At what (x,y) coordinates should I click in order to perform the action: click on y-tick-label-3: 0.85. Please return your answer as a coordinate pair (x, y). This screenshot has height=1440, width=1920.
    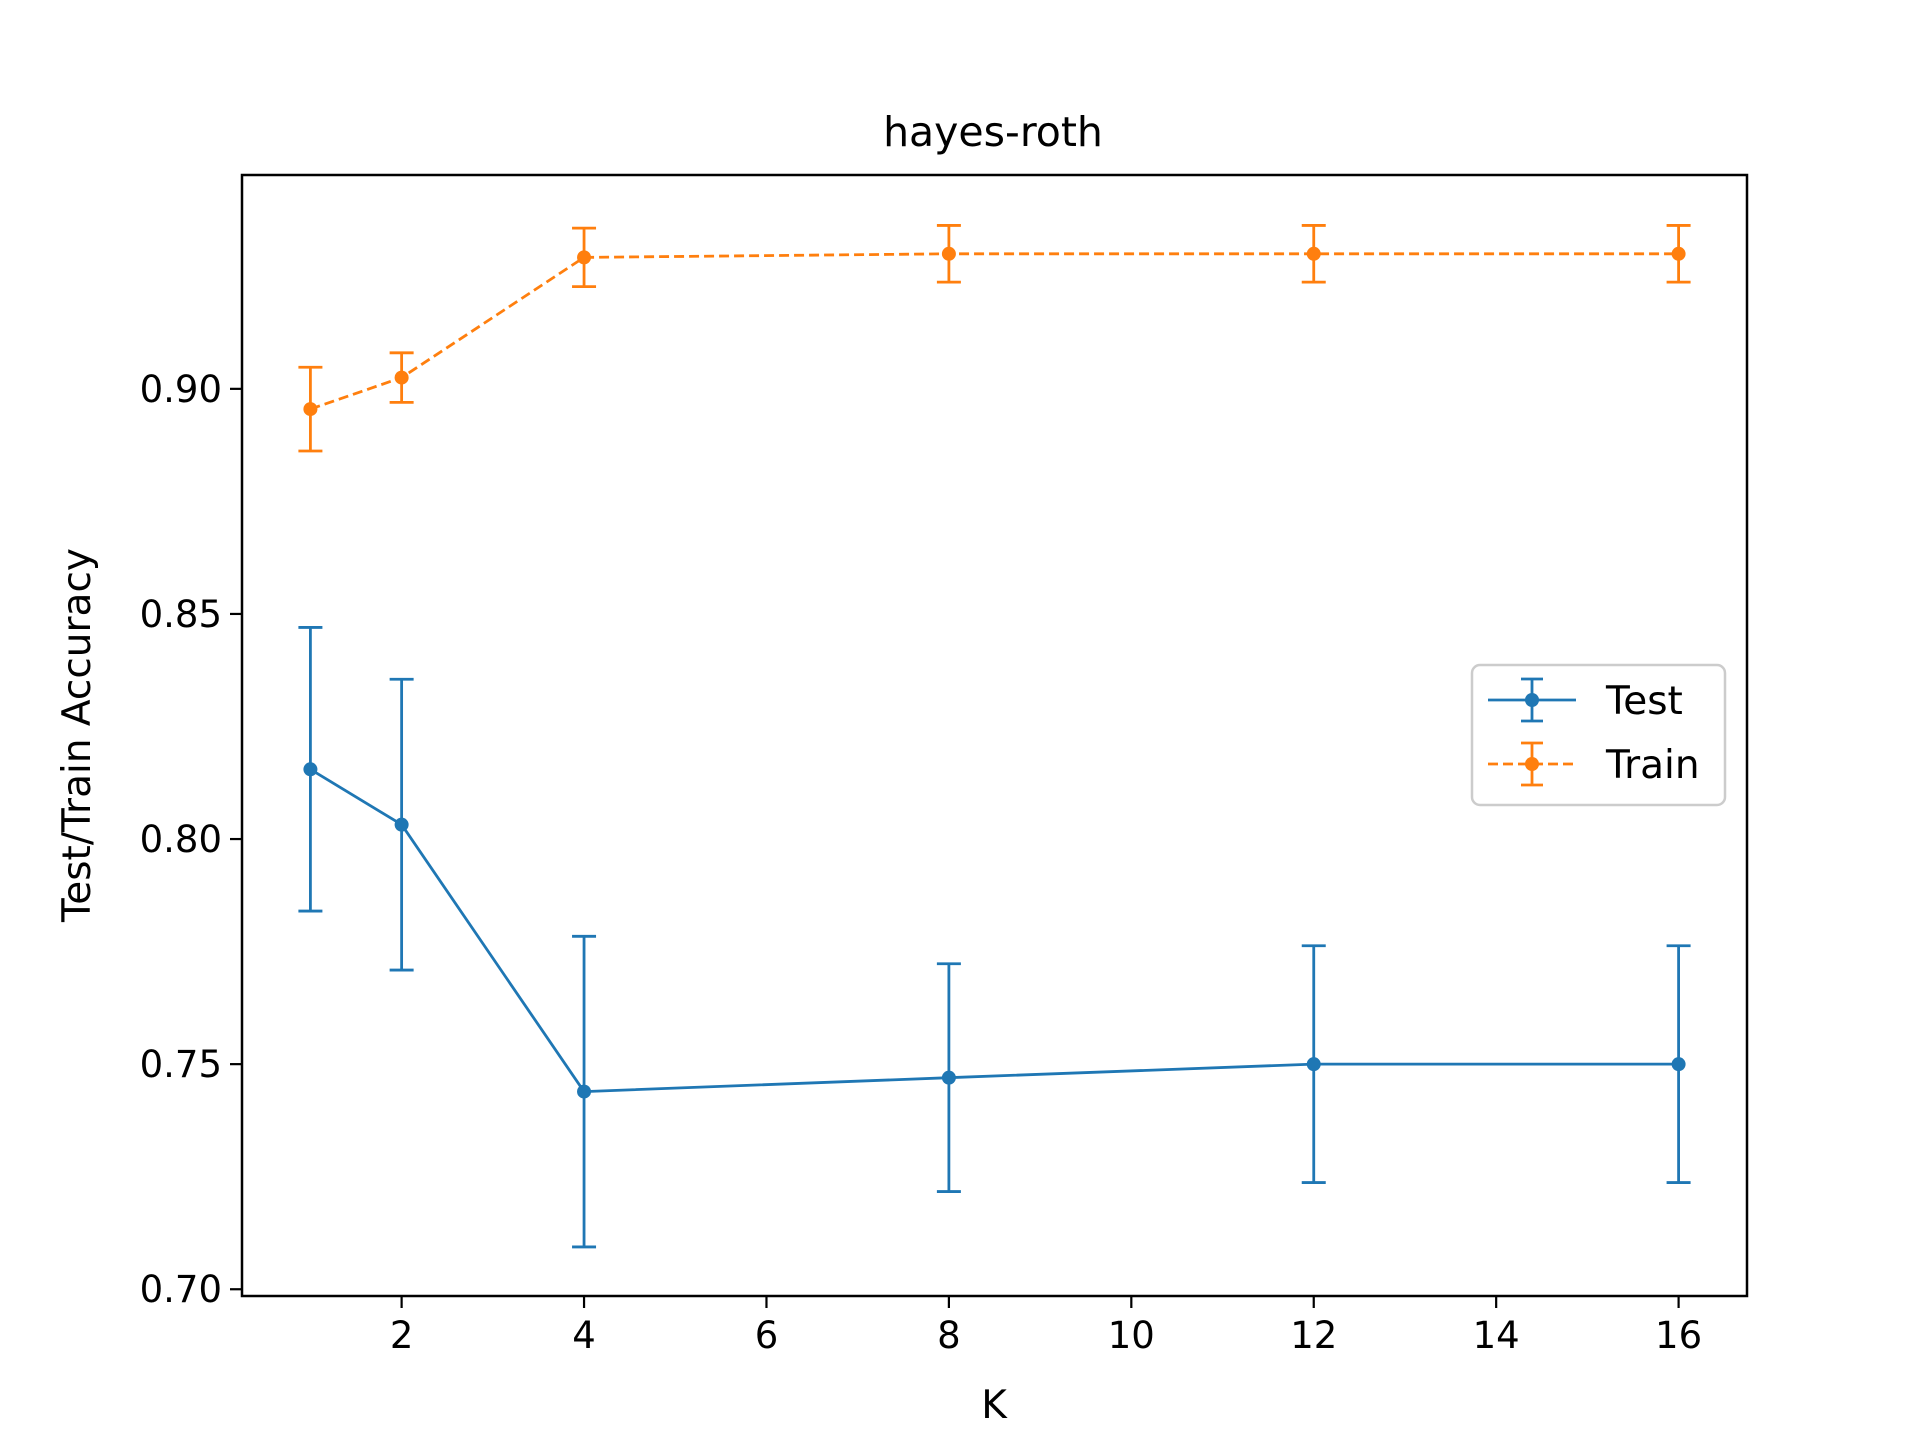
    Looking at the image, I should click on (181, 614).